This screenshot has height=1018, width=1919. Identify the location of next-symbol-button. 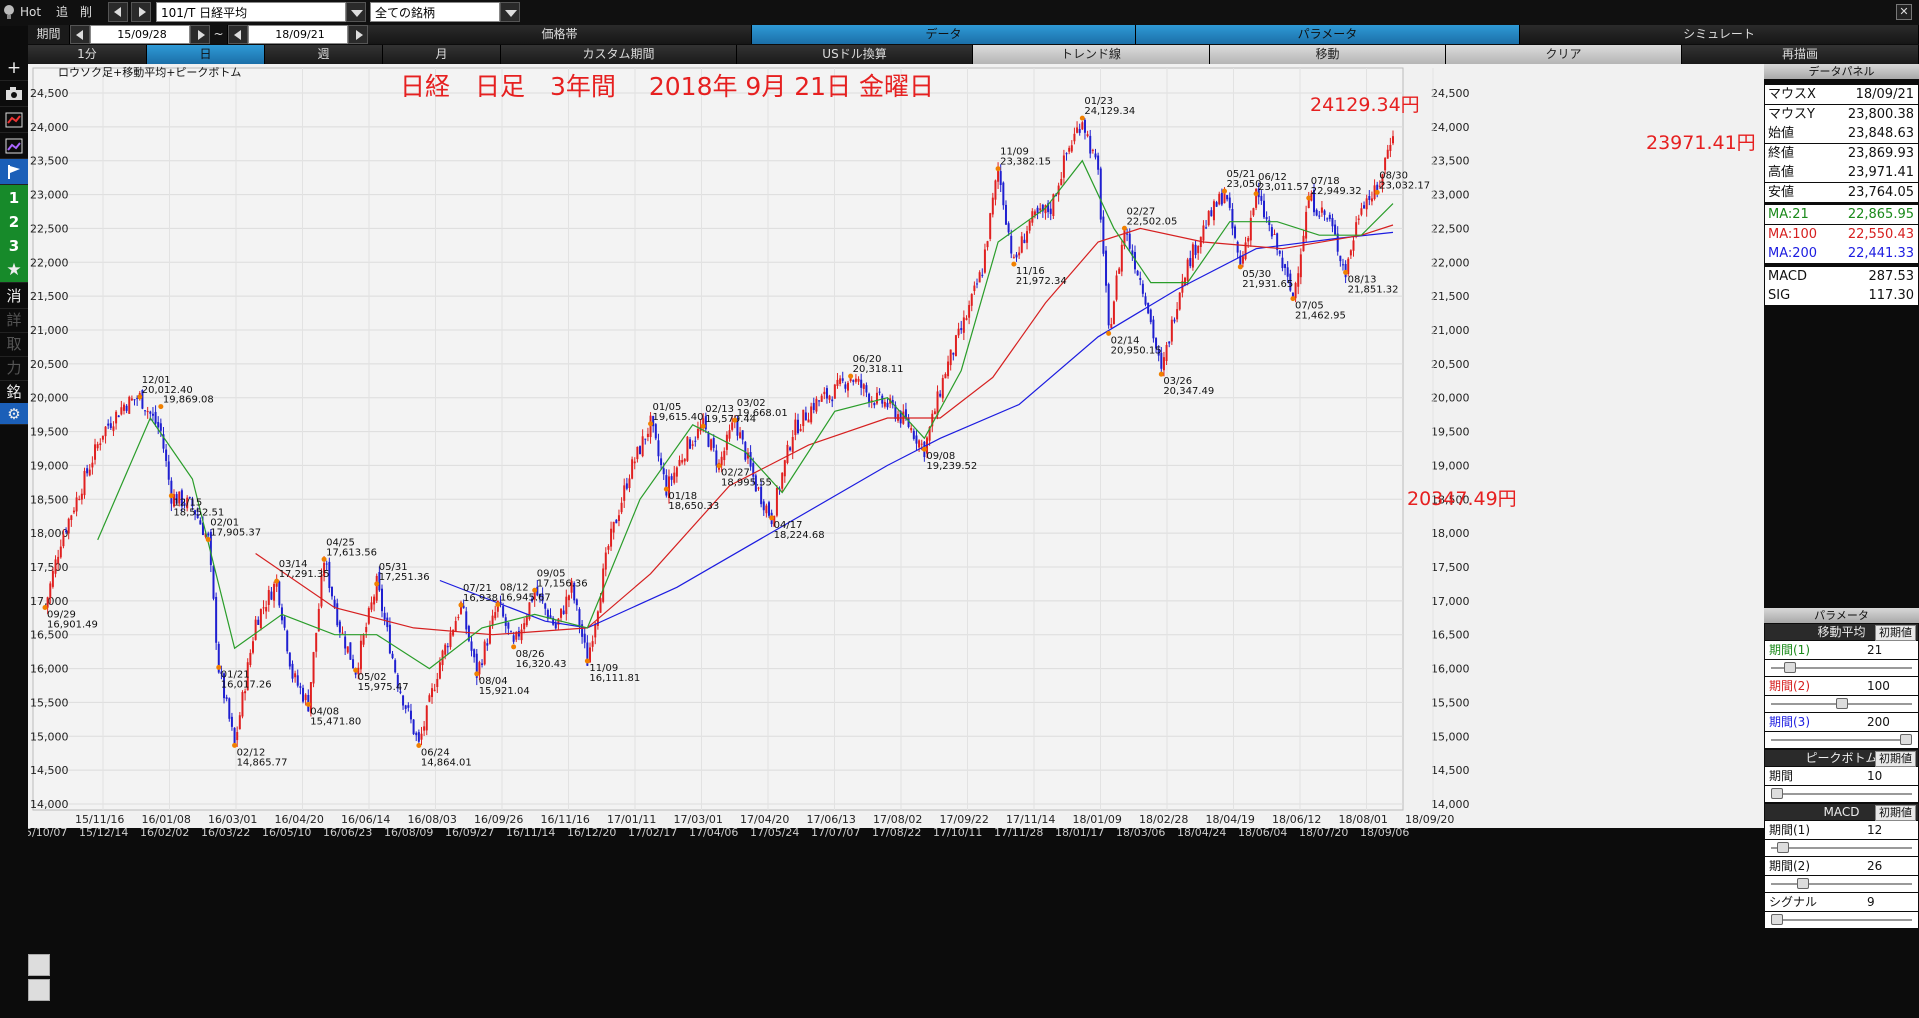
(141, 12).